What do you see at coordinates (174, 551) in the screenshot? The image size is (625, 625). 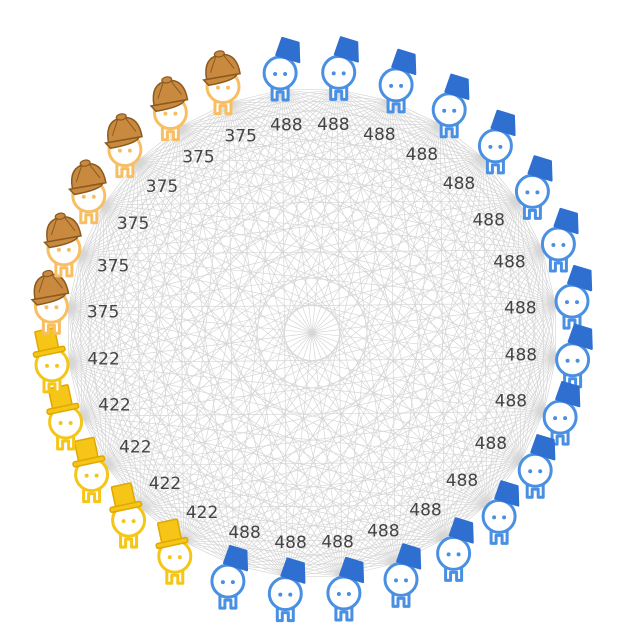 I see `top-hat-character-icon` at bounding box center [174, 551].